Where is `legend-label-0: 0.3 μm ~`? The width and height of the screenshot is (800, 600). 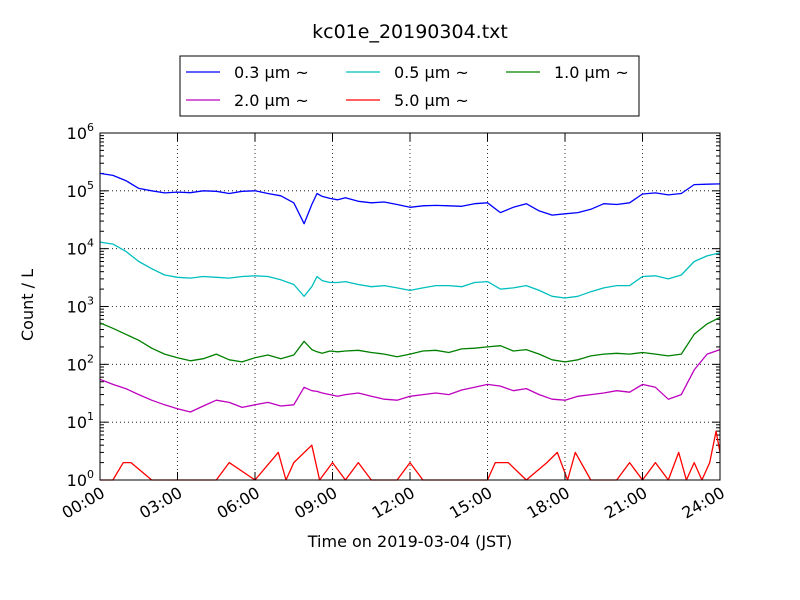
legend-label-0: 0.3 μm ~ is located at coordinates (271, 72).